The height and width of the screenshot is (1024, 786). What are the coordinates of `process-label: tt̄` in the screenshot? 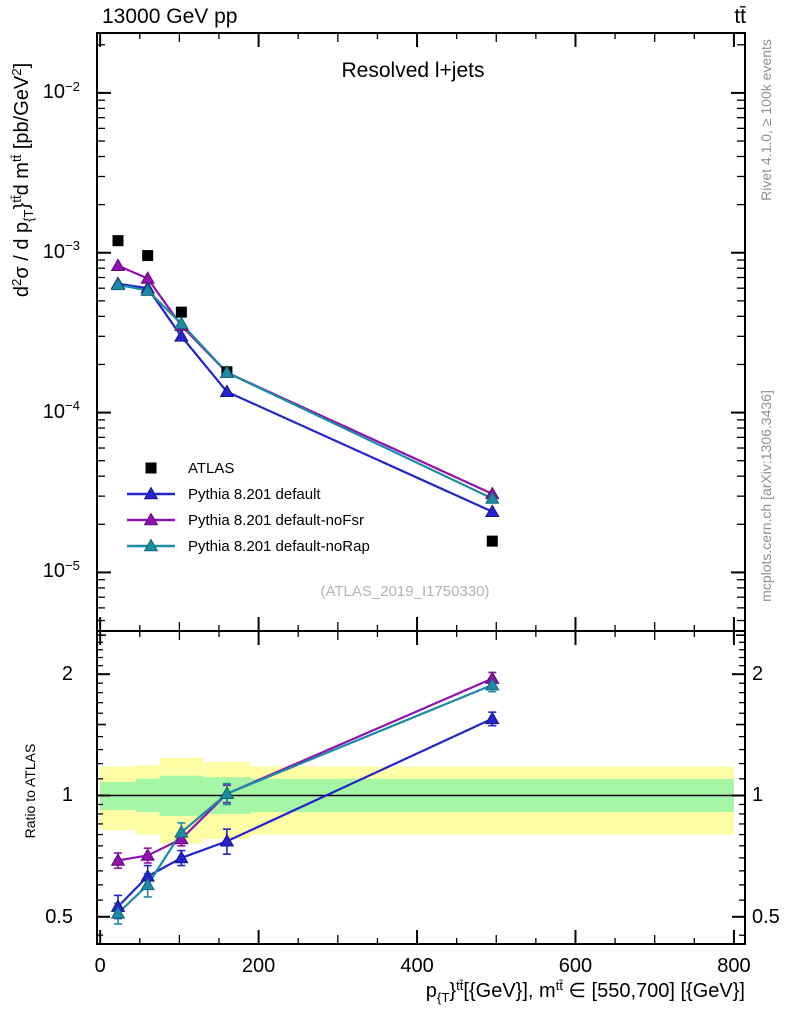 It's located at (740, 16).